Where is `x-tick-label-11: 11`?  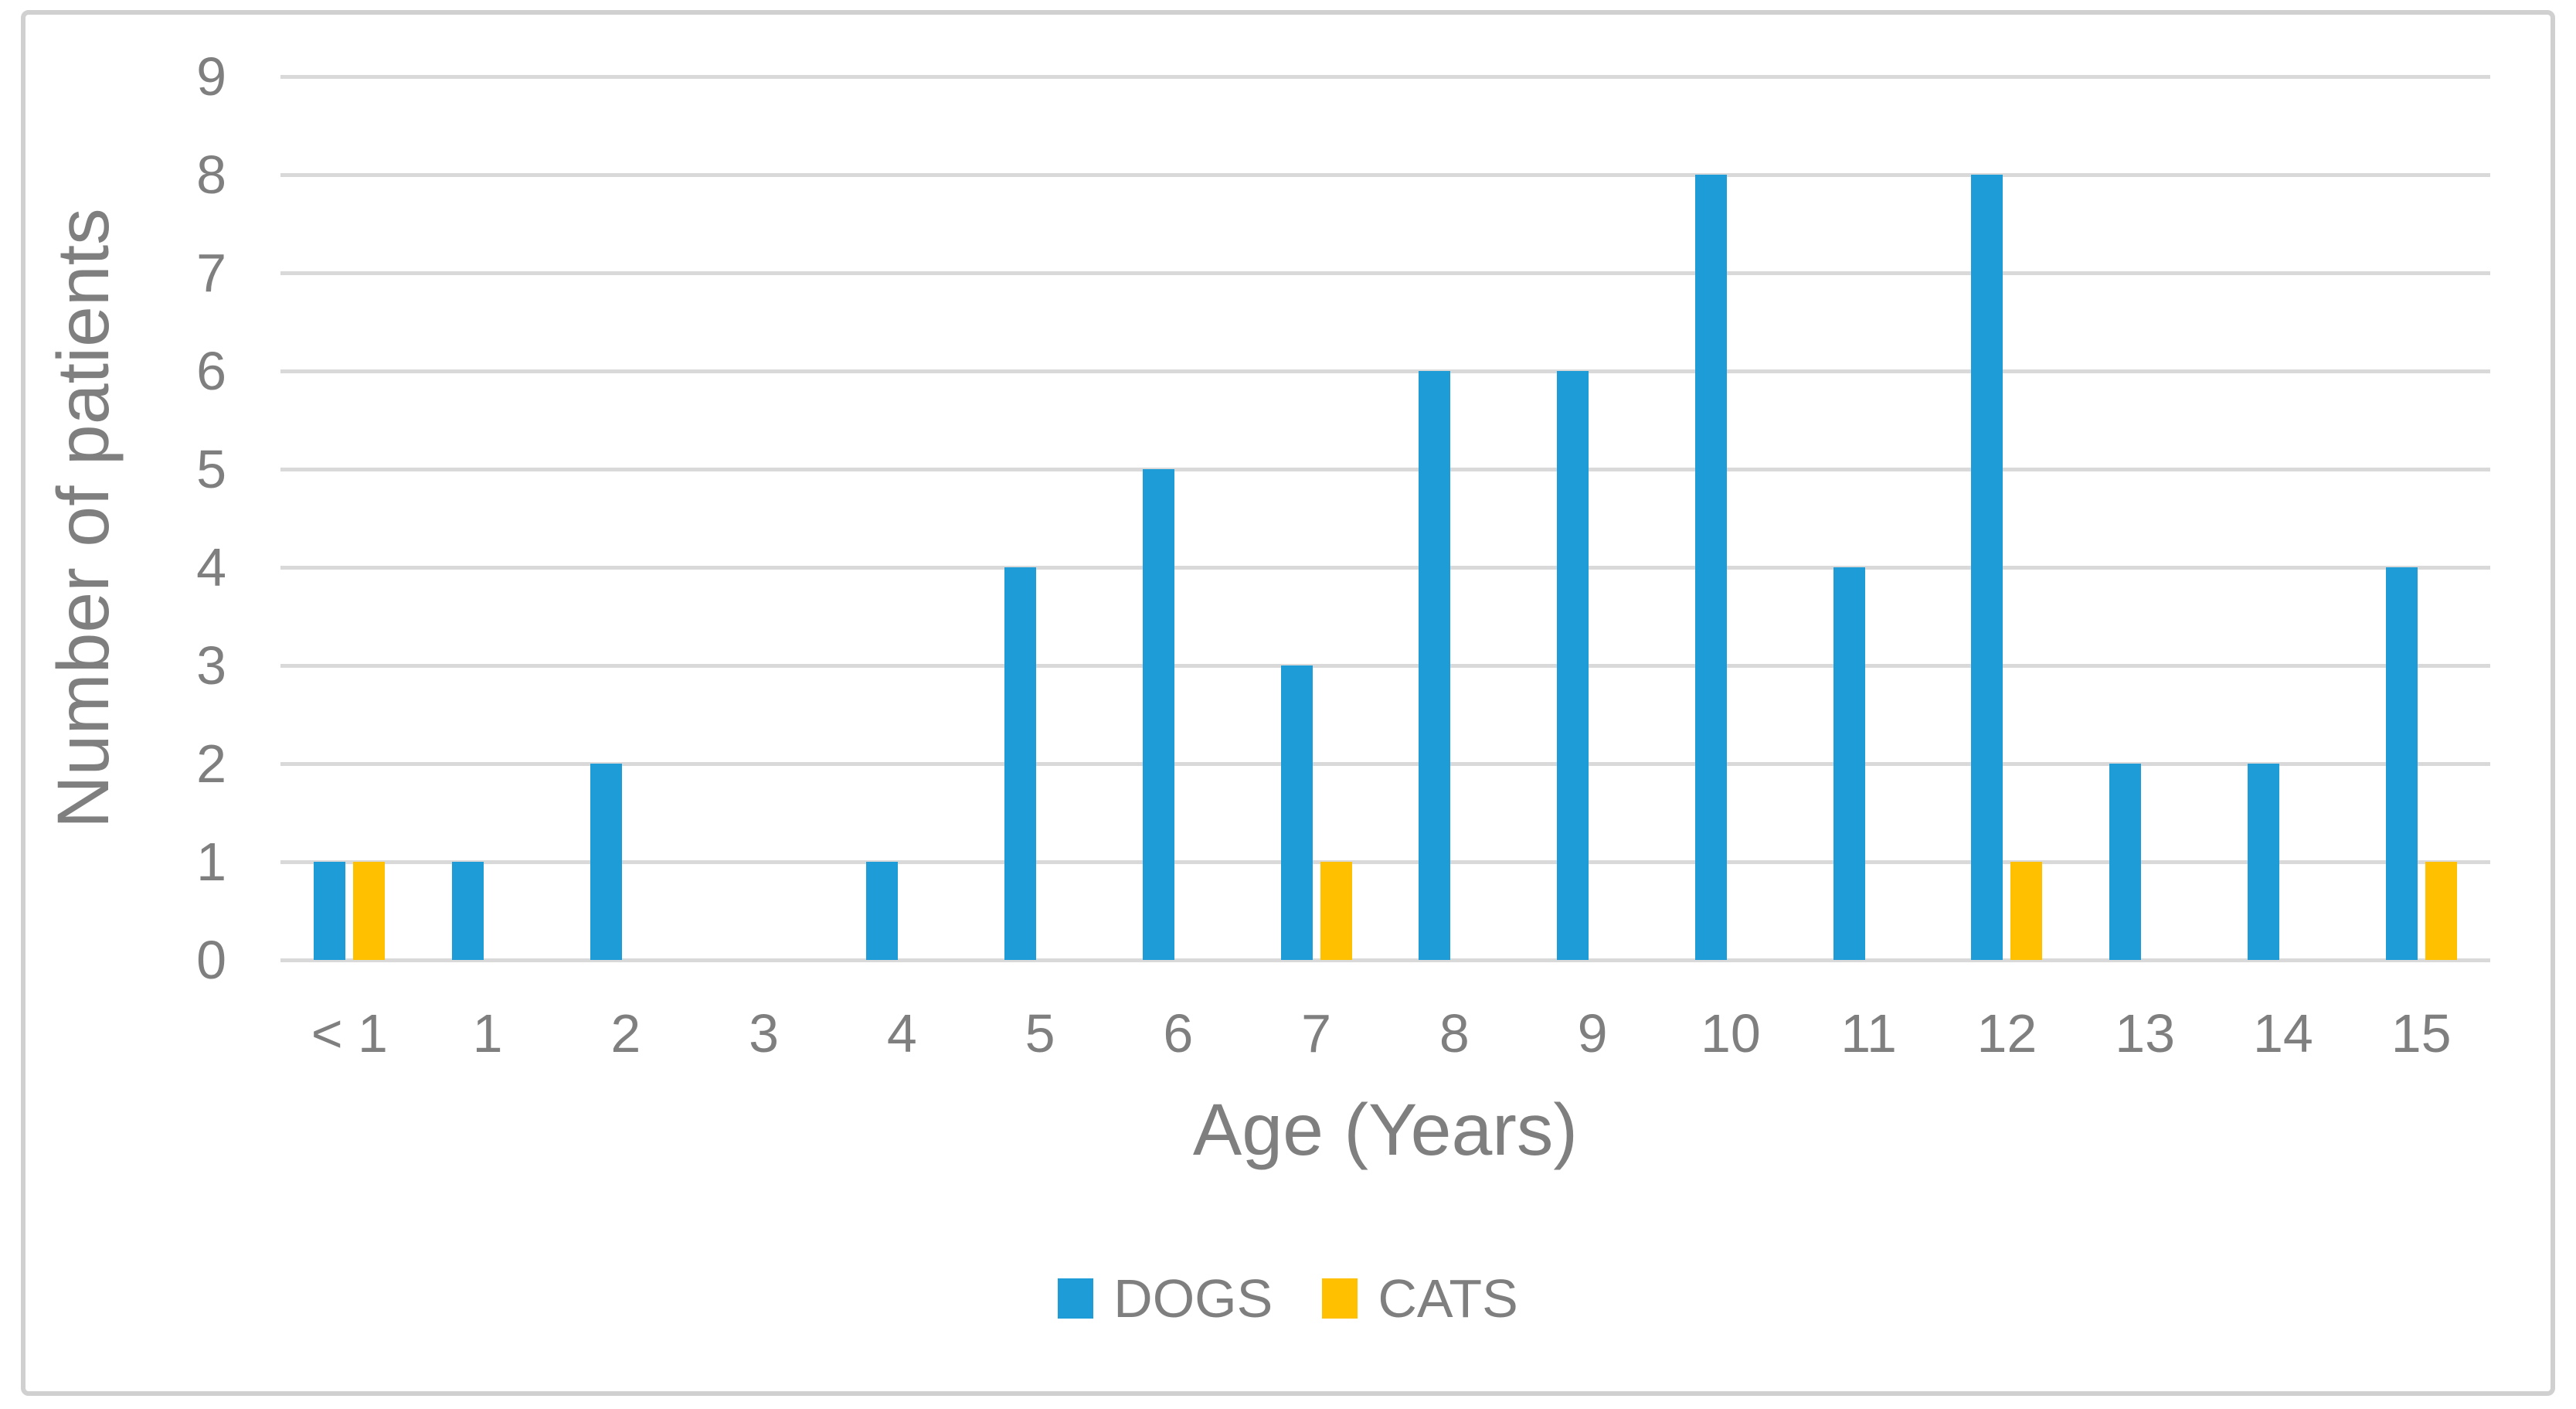 x-tick-label-11: 11 is located at coordinates (1868, 1033).